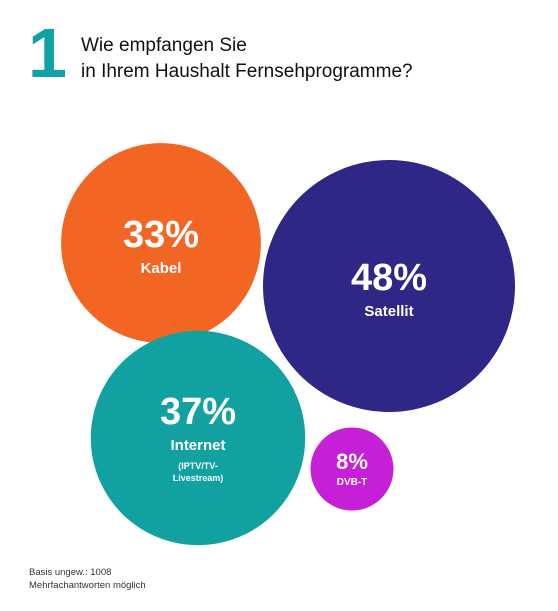 The width and height of the screenshot is (558, 611). Describe the element at coordinates (70, 572) in the screenshot. I see `footer-base: Basis ungew.: 1008` at that location.